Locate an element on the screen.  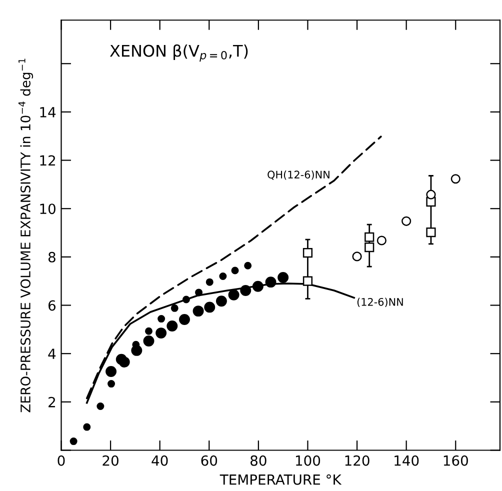
x-tick-label: 80 is located at coordinates (258, 460).